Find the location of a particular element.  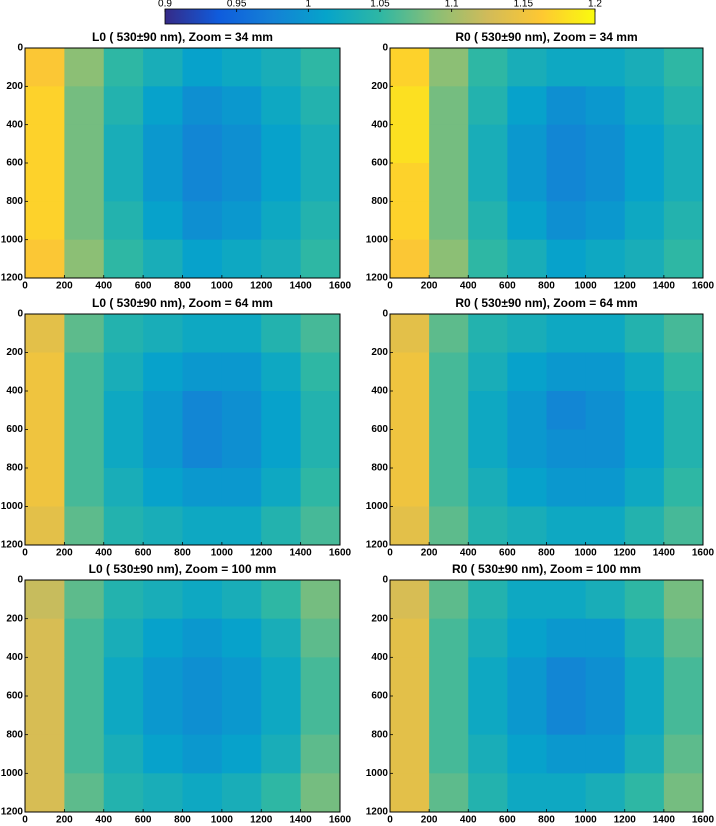

y-tick-label: 0 is located at coordinates (385, 48).